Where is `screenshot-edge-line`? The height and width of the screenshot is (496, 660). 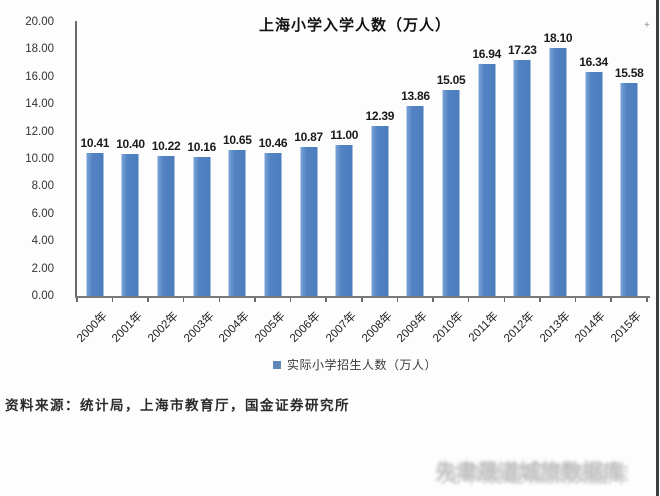
screenshot-edge-line is located at coordinates (657, 248).